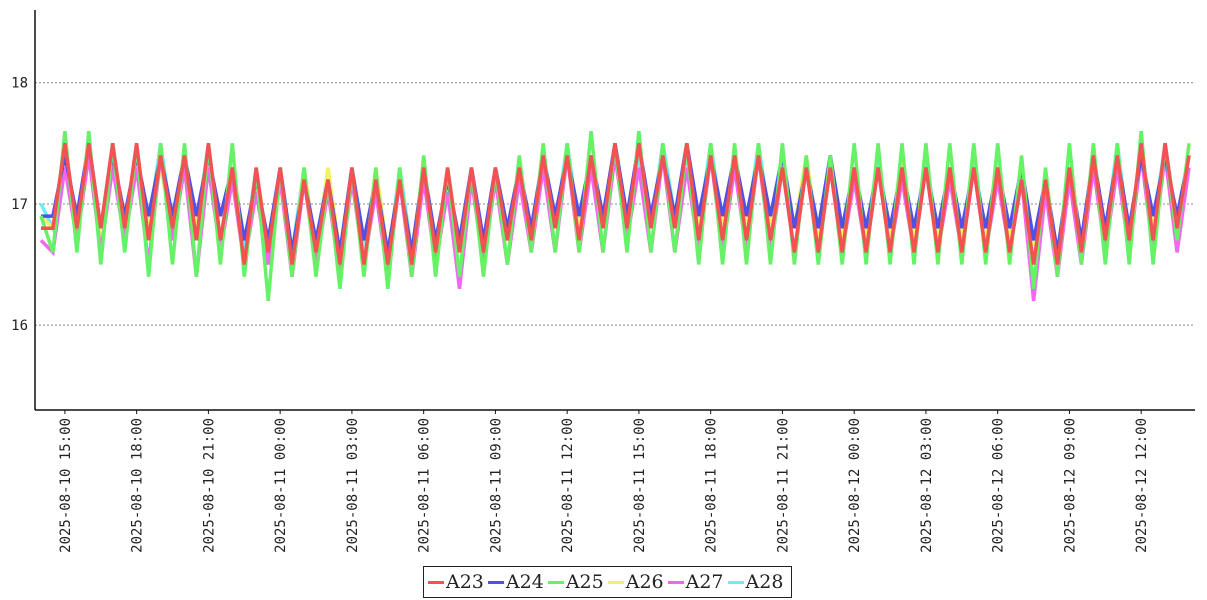 This screenshot has height=600, width=1207. I want to click on x-tick-label: 2025-08-10 21:00, so click(209, 485).